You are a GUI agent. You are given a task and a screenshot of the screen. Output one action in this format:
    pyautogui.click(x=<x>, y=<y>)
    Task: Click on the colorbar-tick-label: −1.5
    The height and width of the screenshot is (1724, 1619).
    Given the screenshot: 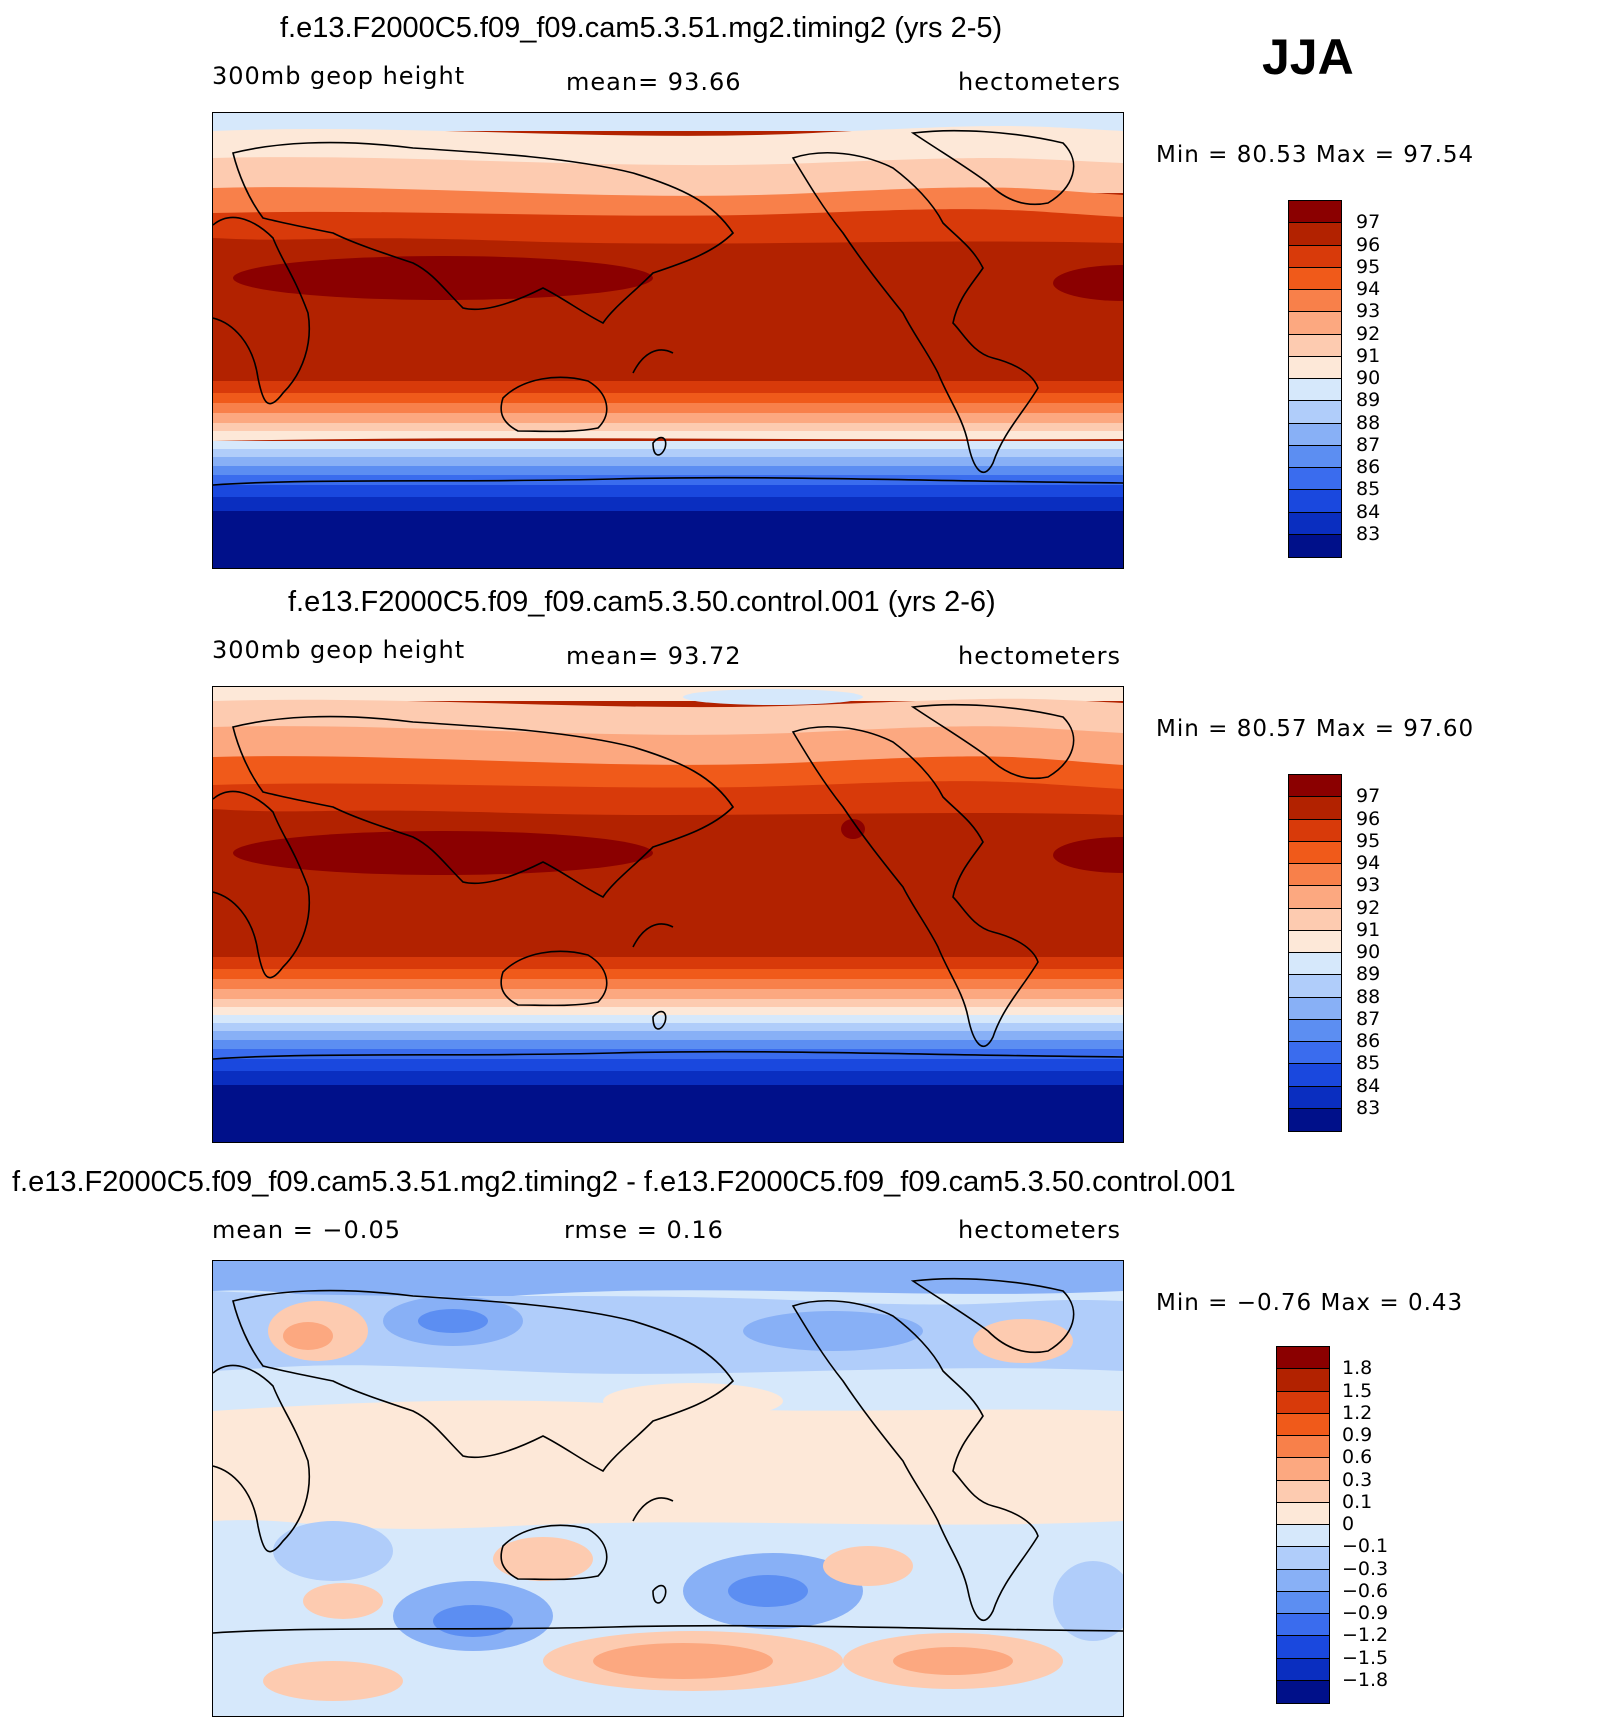 What is the action you would take?
    pyautogui.click(x=1365, y=1657)
    